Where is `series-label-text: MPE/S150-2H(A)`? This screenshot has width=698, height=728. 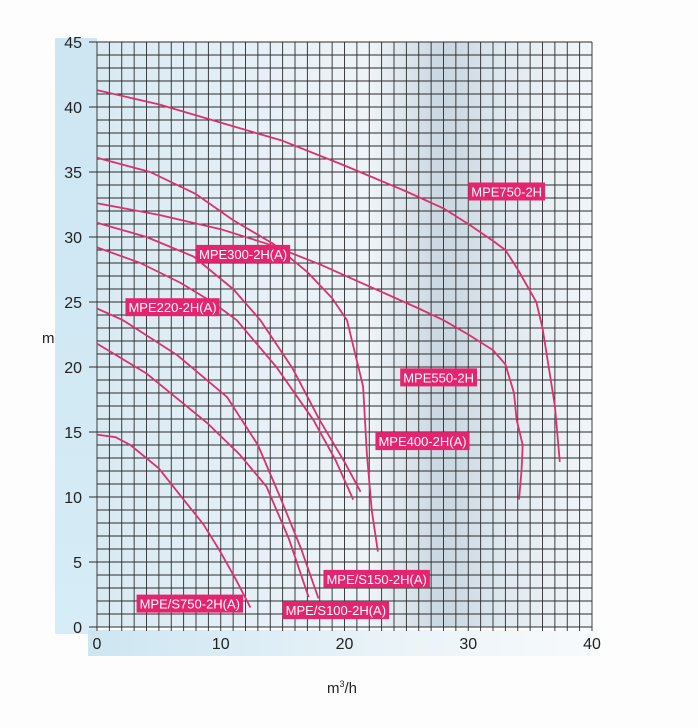 series-label-text: MPE/S150-2H(A) is located at coordinates (376, 579).